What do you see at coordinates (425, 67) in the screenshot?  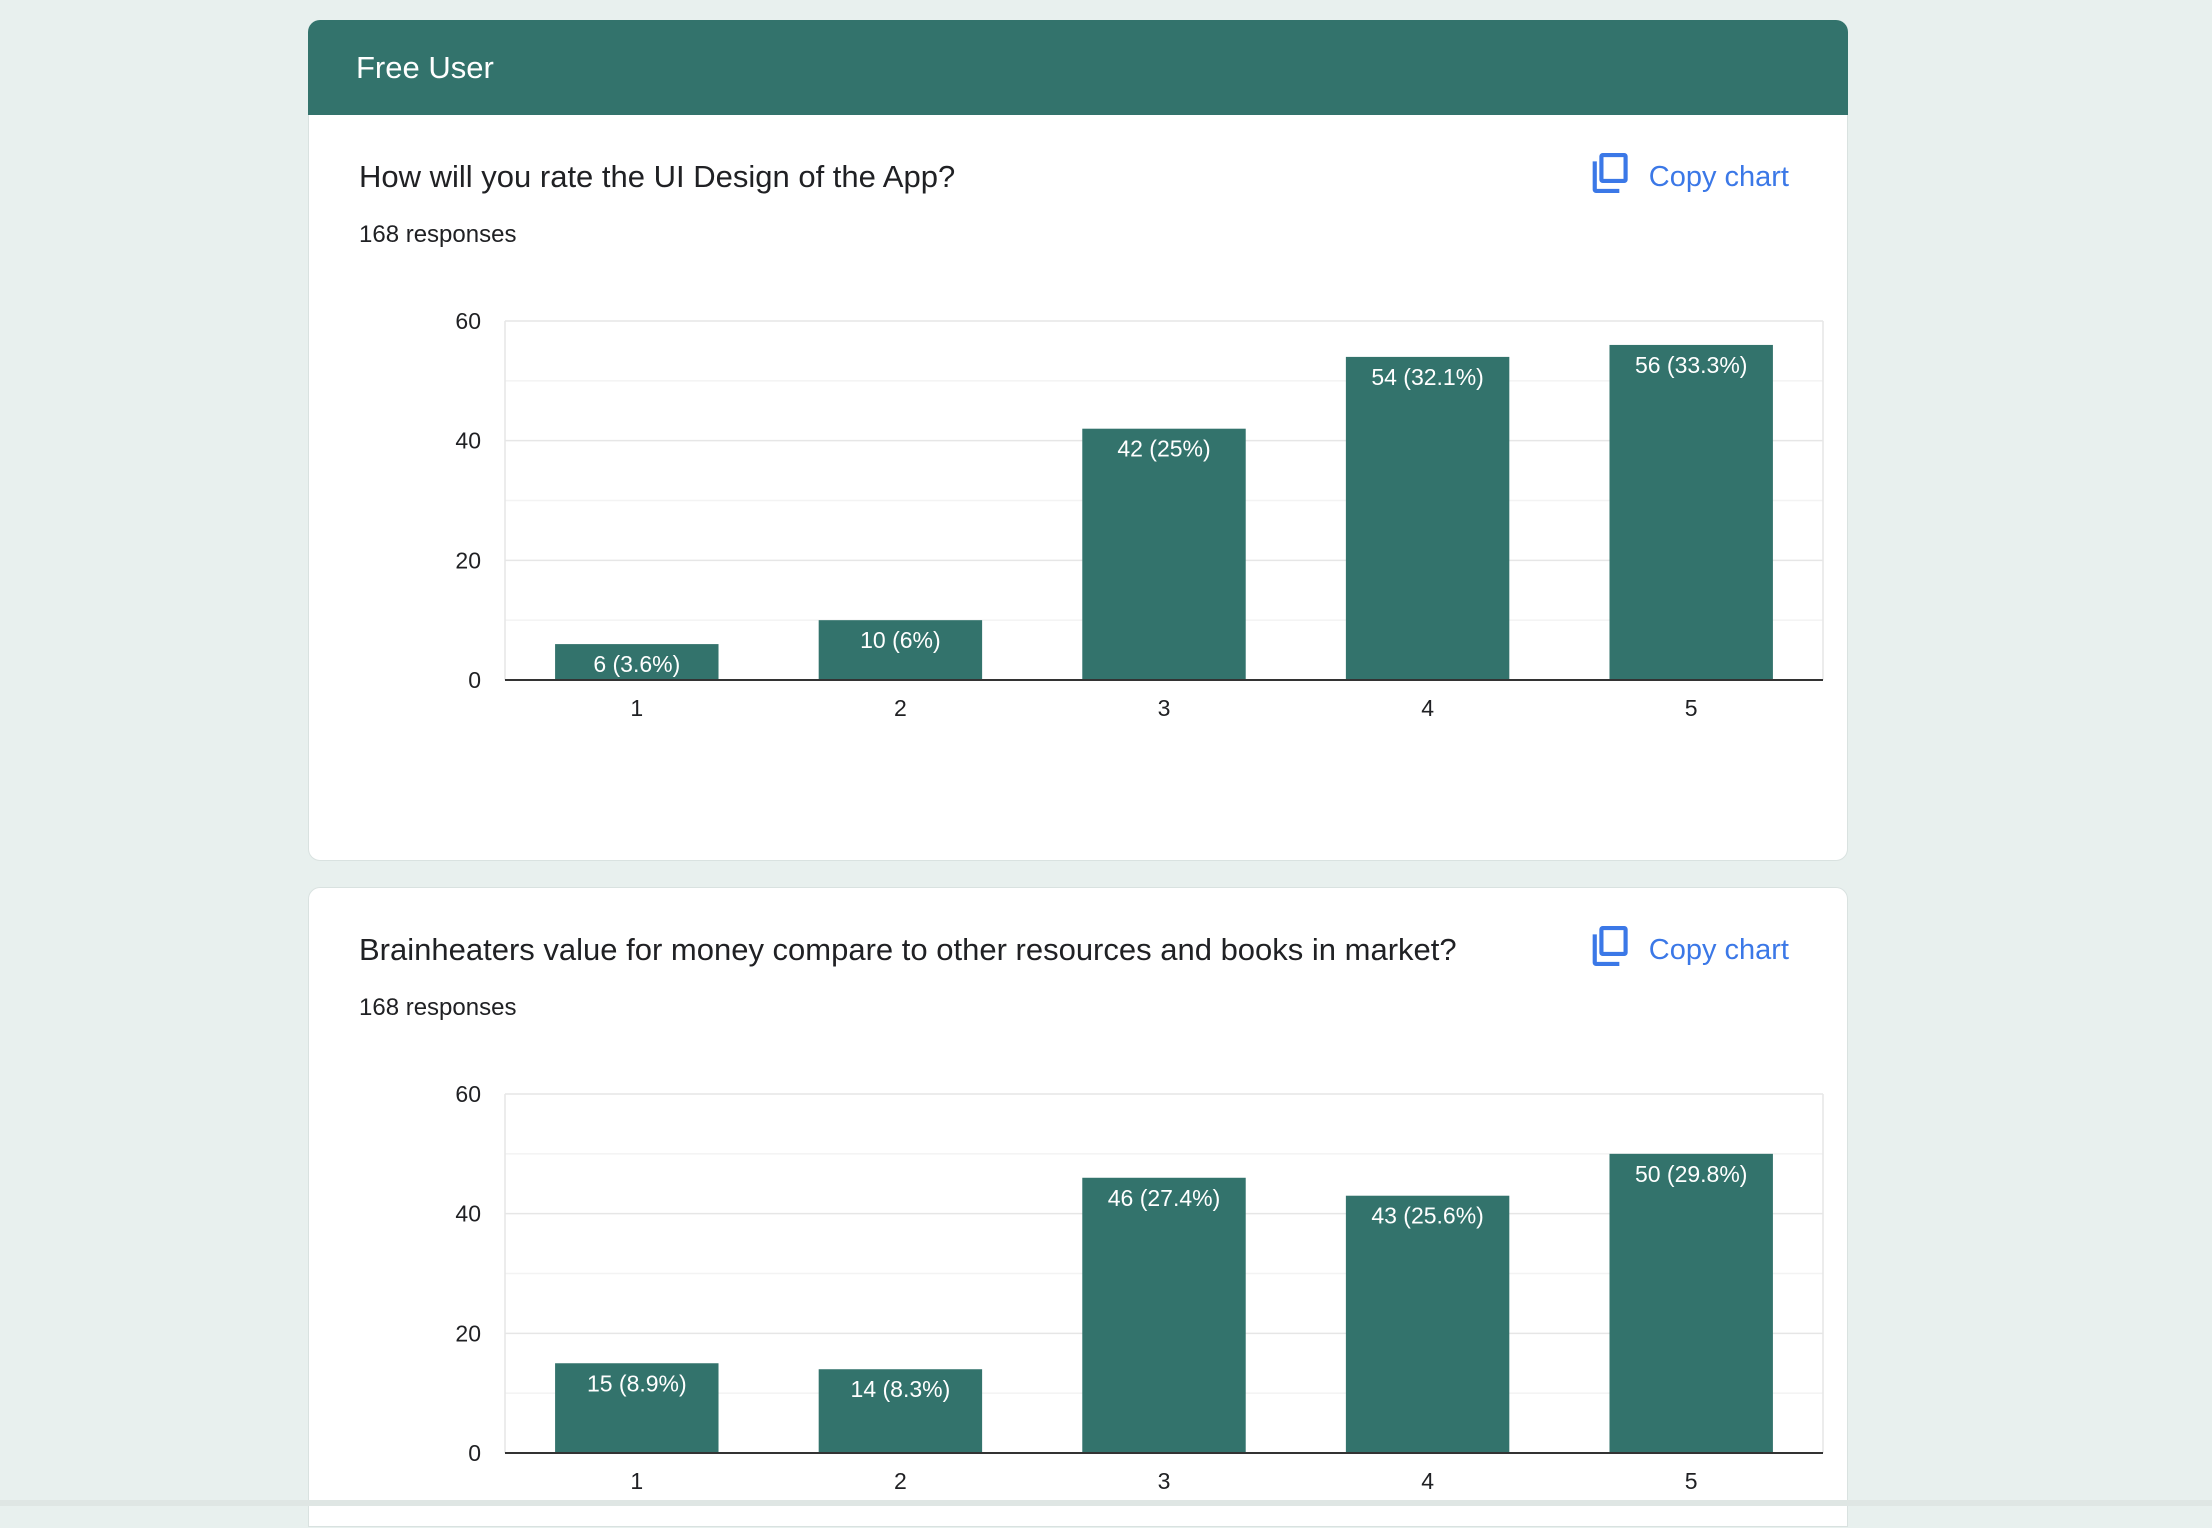 I see `section-title: Free User` at bounding box center [425, 67].